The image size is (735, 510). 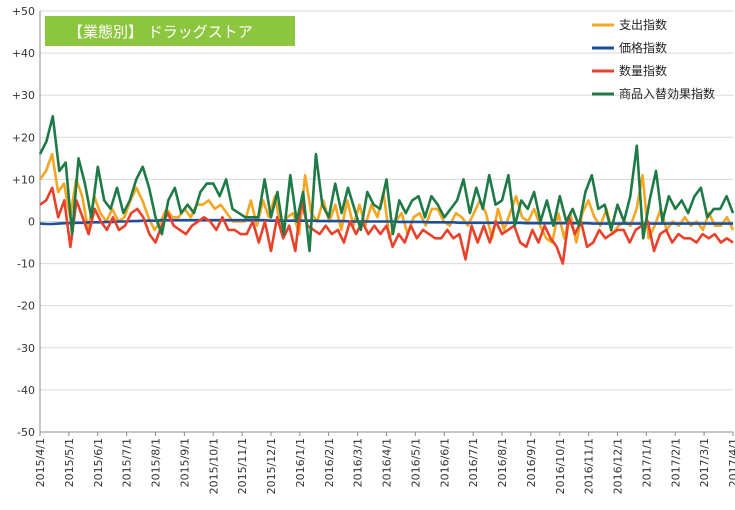 I want to click on legend-label: 商品入替効果指数, so click(x=667, y=93).